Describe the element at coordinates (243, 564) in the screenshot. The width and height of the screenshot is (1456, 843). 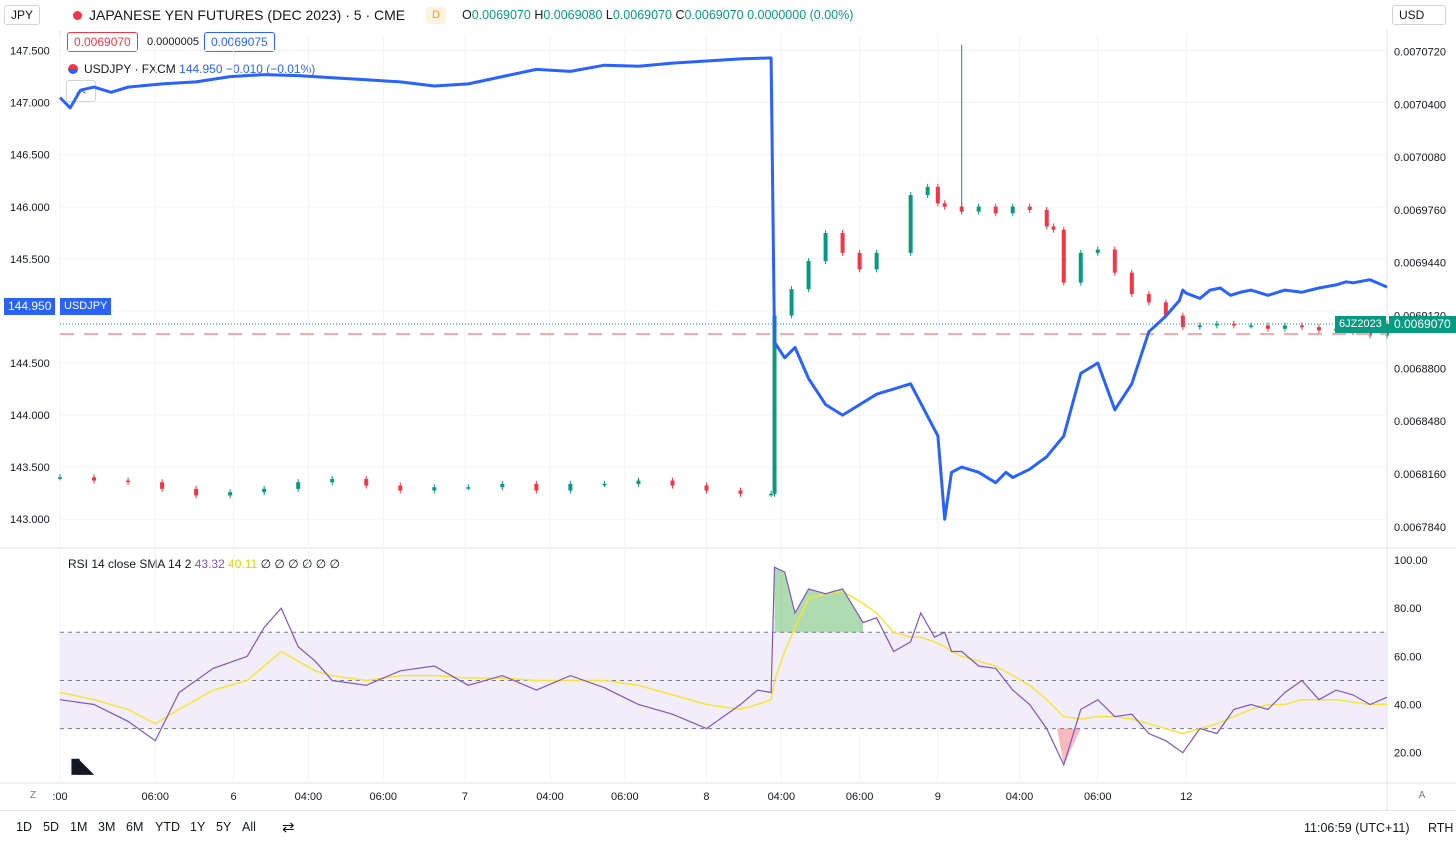
I see `rsi-sma-legend-value: 40.11` at that location.